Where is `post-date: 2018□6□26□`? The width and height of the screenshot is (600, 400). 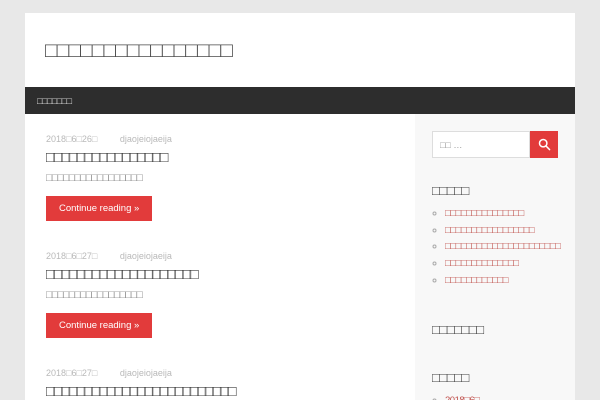
post-date: 2018□6□26□ is located at coordinates (72, 139).